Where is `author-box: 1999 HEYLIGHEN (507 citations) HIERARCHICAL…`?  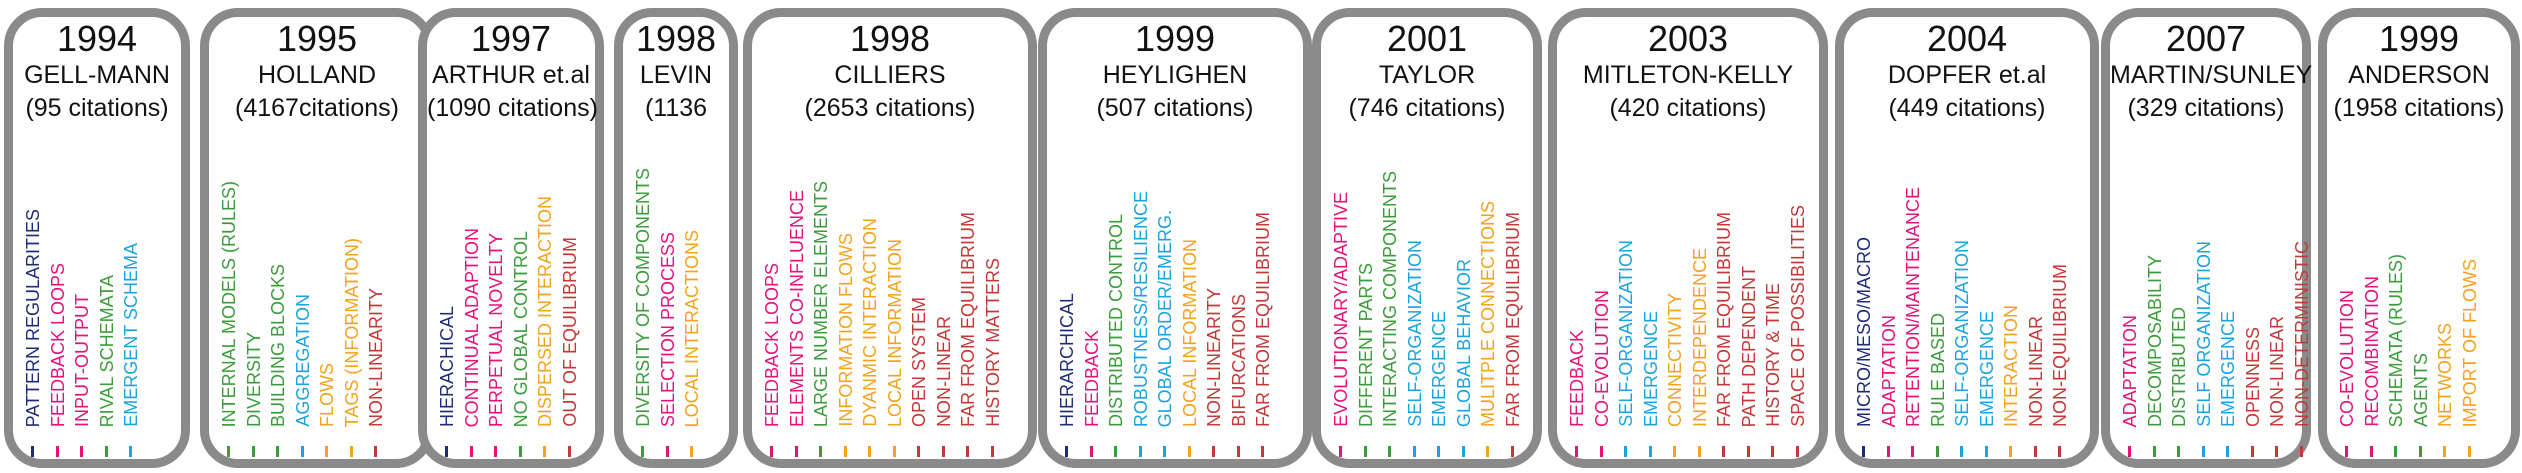 author-box: 1999 HEYLIGHEN (507 citations) HIERARCHICAL… is located at coordinates (1175, 238).